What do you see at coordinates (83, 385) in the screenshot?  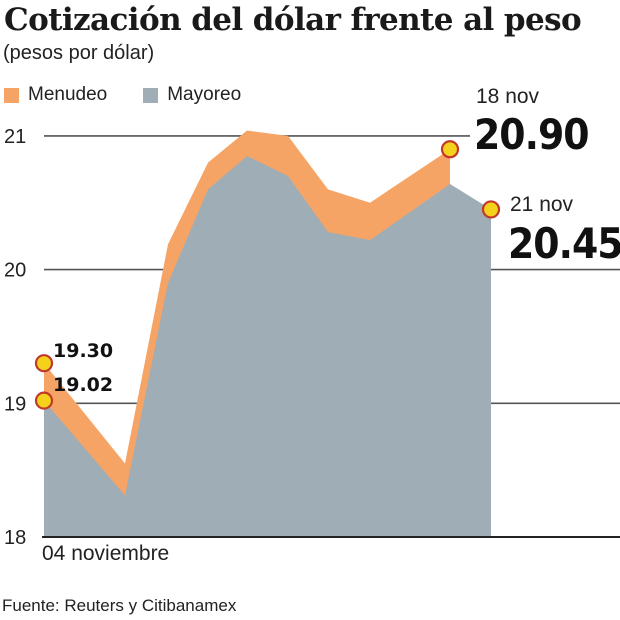 I see `label-start-mayoreo: 19.02` at bounding box center [83, 385].